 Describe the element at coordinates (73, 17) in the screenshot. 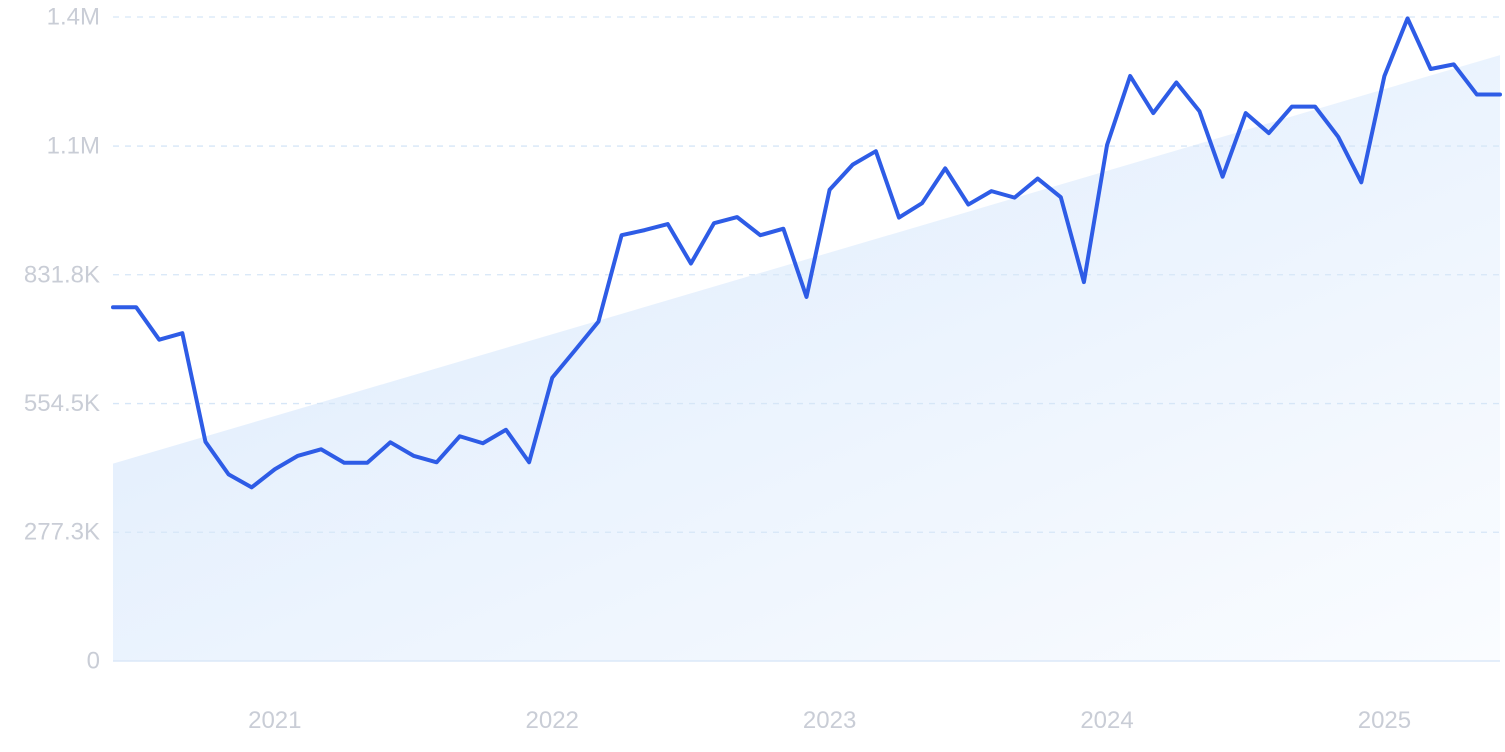

I see `y-tick-label: 1.4M` at that location.